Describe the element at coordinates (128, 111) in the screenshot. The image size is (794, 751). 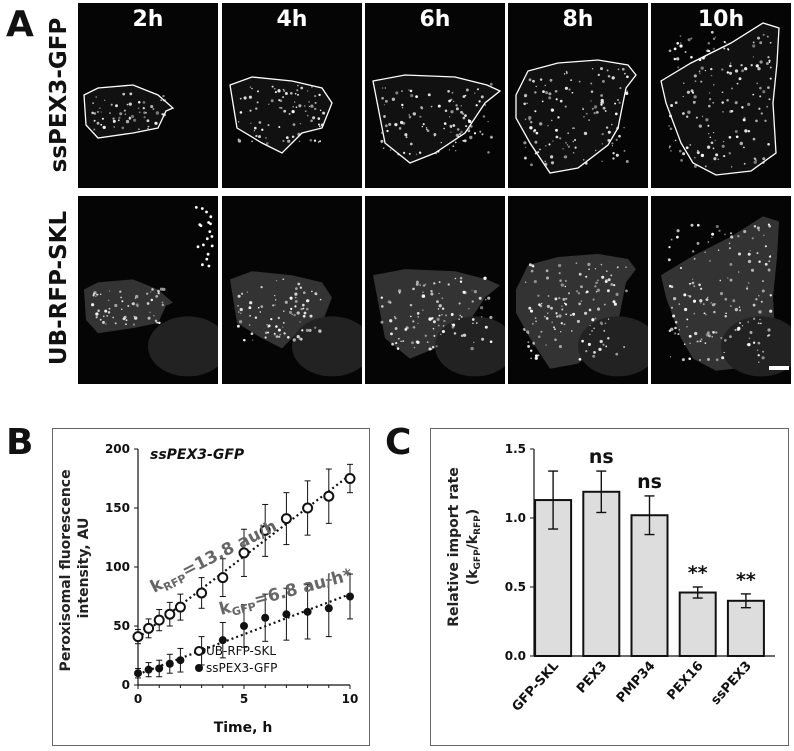
I see `cell-body` at that location.